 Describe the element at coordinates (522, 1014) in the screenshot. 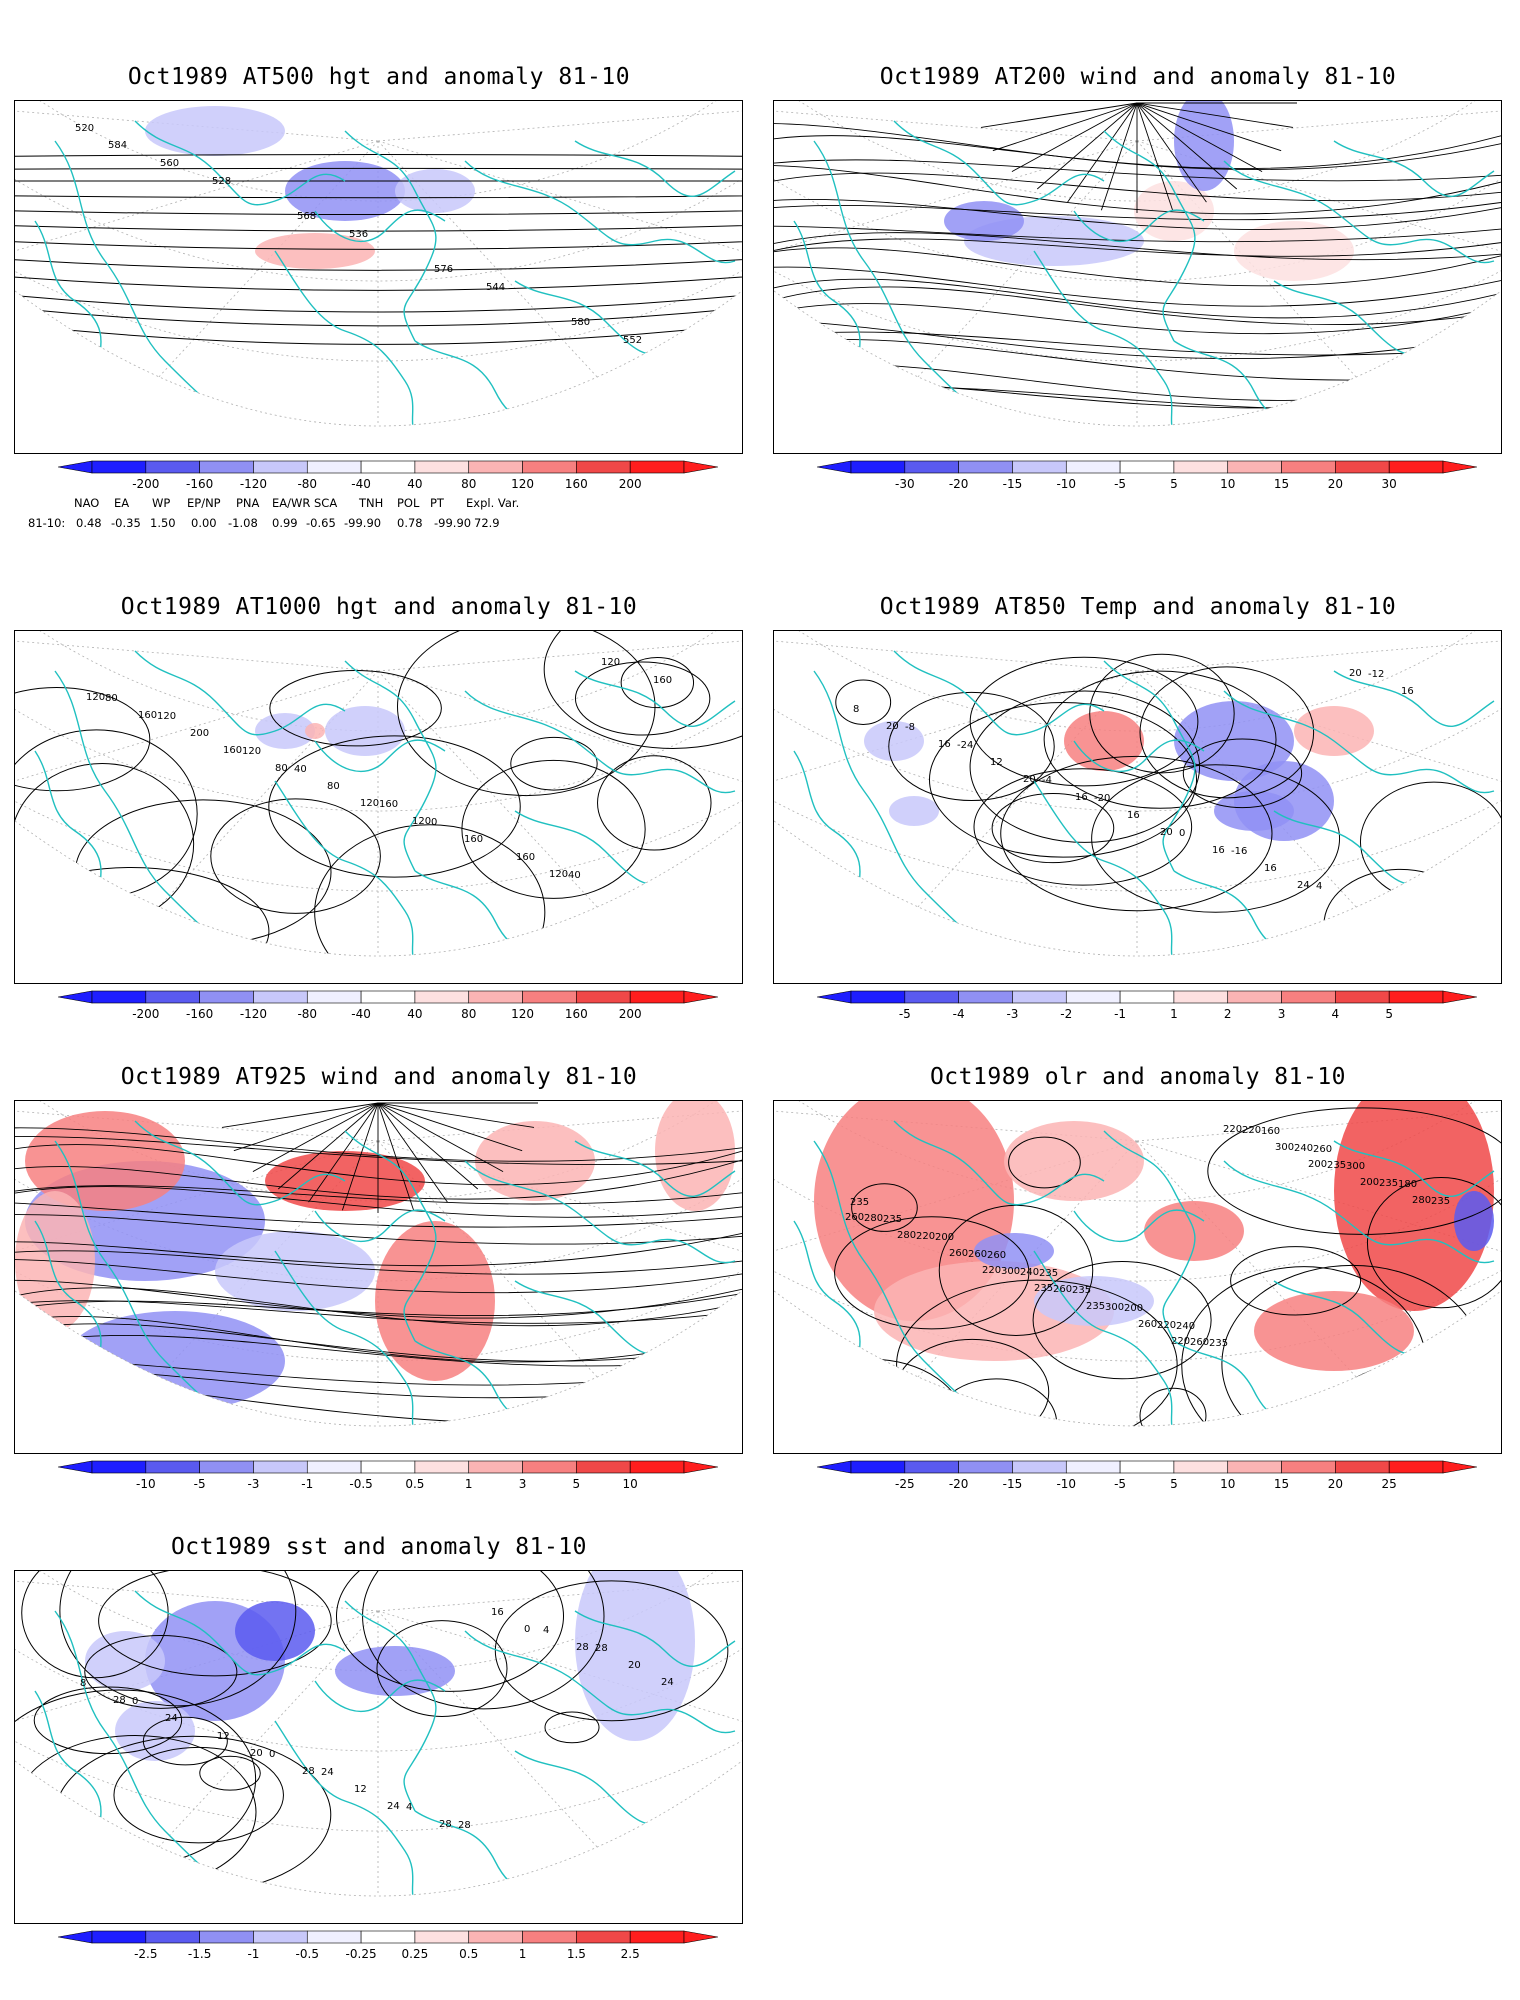

I see `colorbar-tick-label: 120` at that location.